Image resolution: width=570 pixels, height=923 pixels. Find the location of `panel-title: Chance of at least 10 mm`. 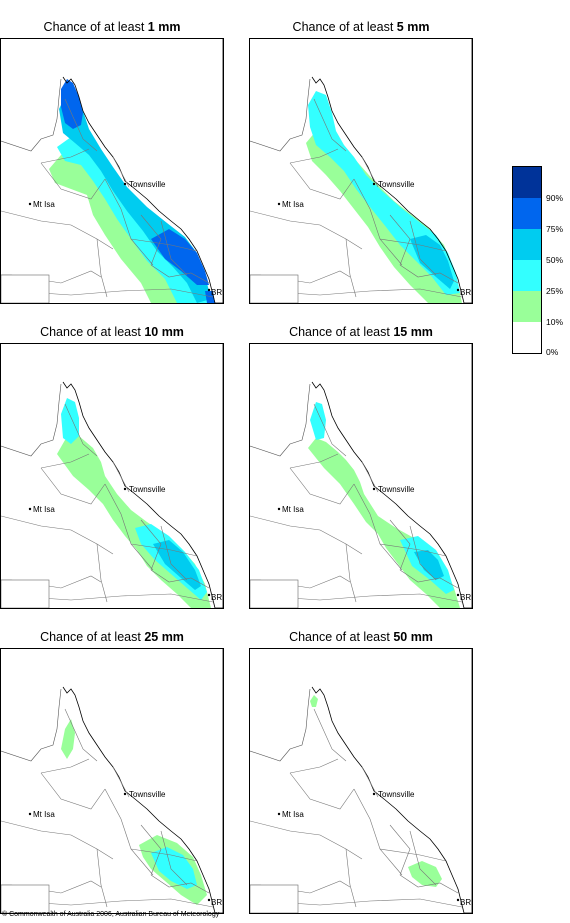

panel-title: Chance of at least 10 mm is located at coordinates (112, 332).